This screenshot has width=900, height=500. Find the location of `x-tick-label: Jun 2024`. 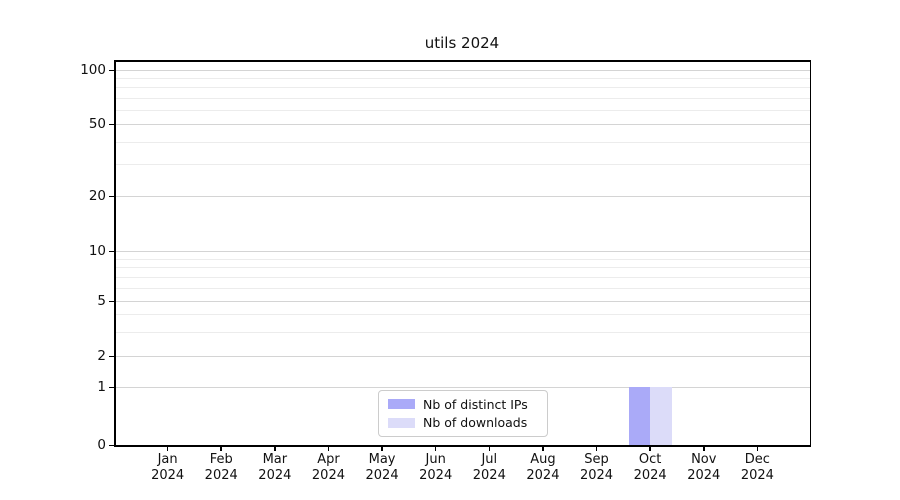

x-tick-label: Jun 2024 is located at coordinates (436, 467).